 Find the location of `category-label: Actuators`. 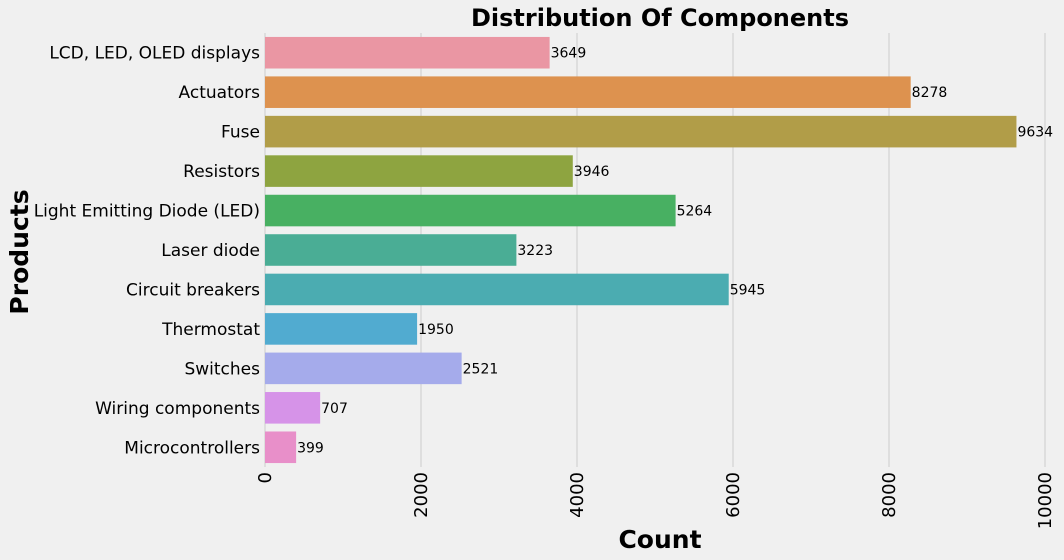

category-label: Actuators is located at coordinates (220, 93).